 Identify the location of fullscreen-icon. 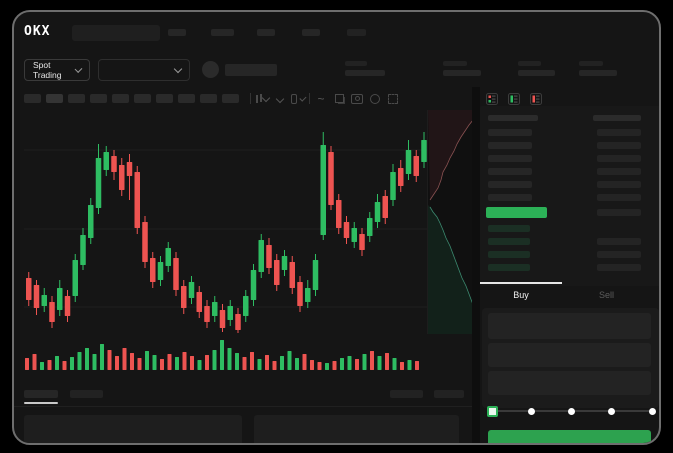
(393, 99).